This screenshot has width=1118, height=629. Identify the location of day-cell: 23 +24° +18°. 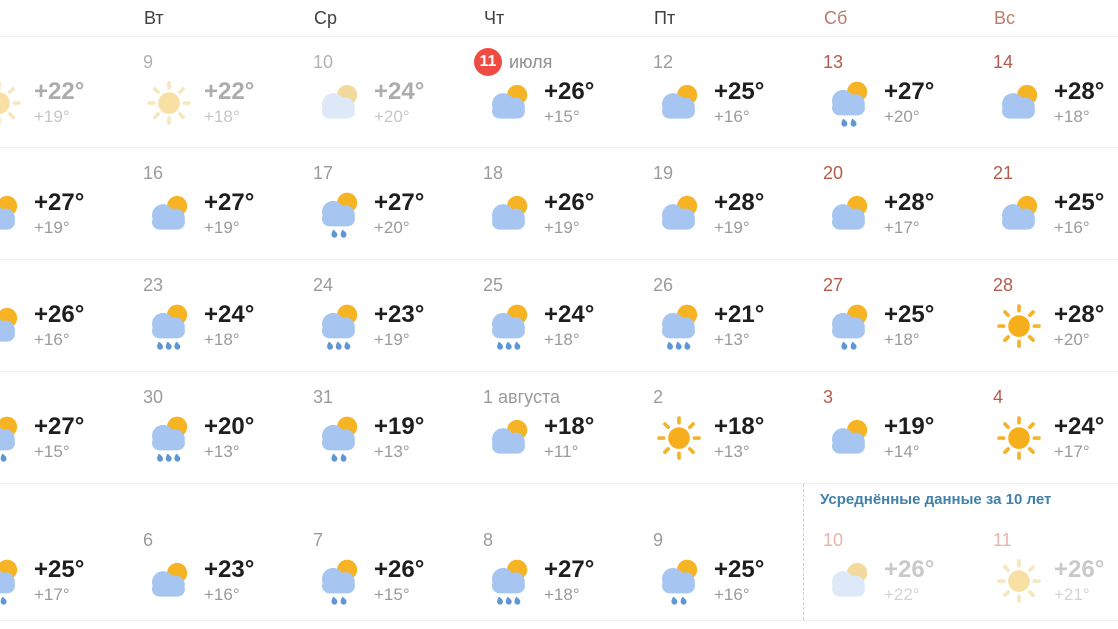
(223, 315).